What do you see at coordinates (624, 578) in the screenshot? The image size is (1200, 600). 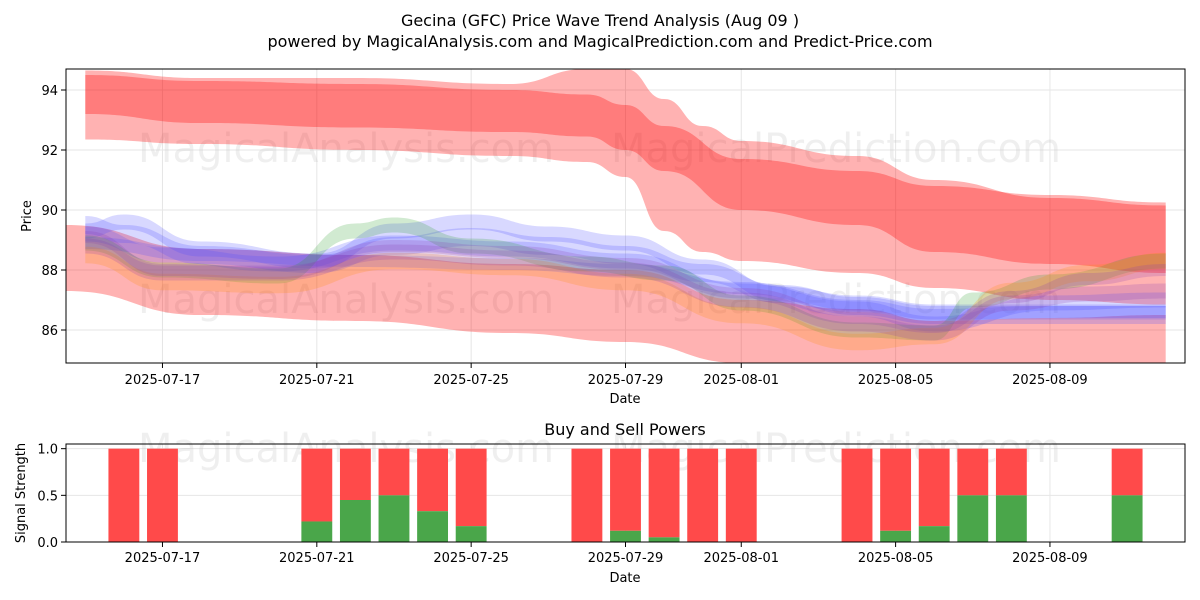 I see `signal-x-label: Date` at bounding box center [624, 578].